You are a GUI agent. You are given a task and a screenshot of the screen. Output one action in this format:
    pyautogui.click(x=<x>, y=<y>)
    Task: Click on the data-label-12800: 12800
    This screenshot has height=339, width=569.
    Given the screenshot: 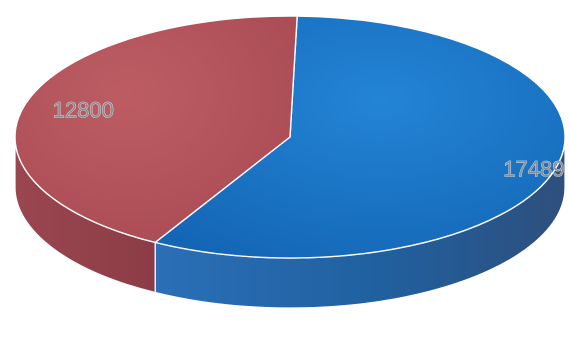 What is the action you would take?
    pyautogui.click(x=83, y=110)
    